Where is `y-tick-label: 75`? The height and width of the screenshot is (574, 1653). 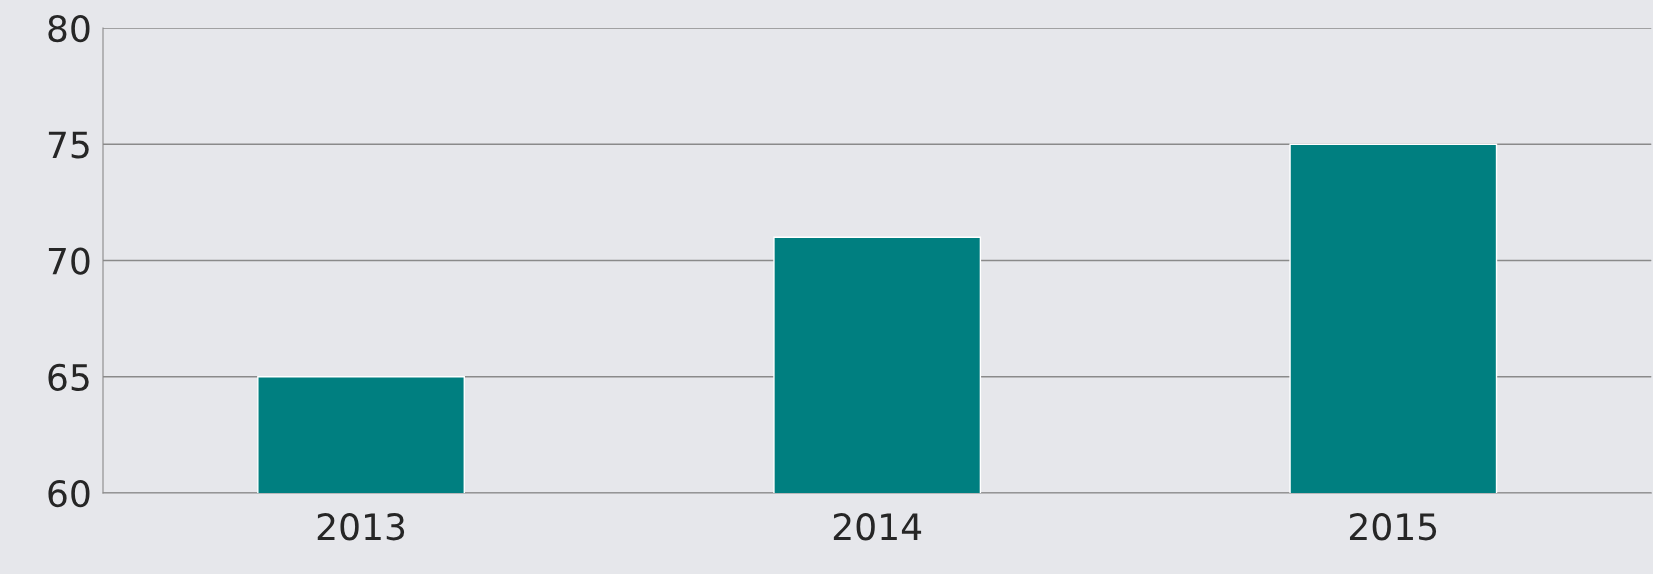 y-tick-label: 75 is located at coordinates (68, 145).